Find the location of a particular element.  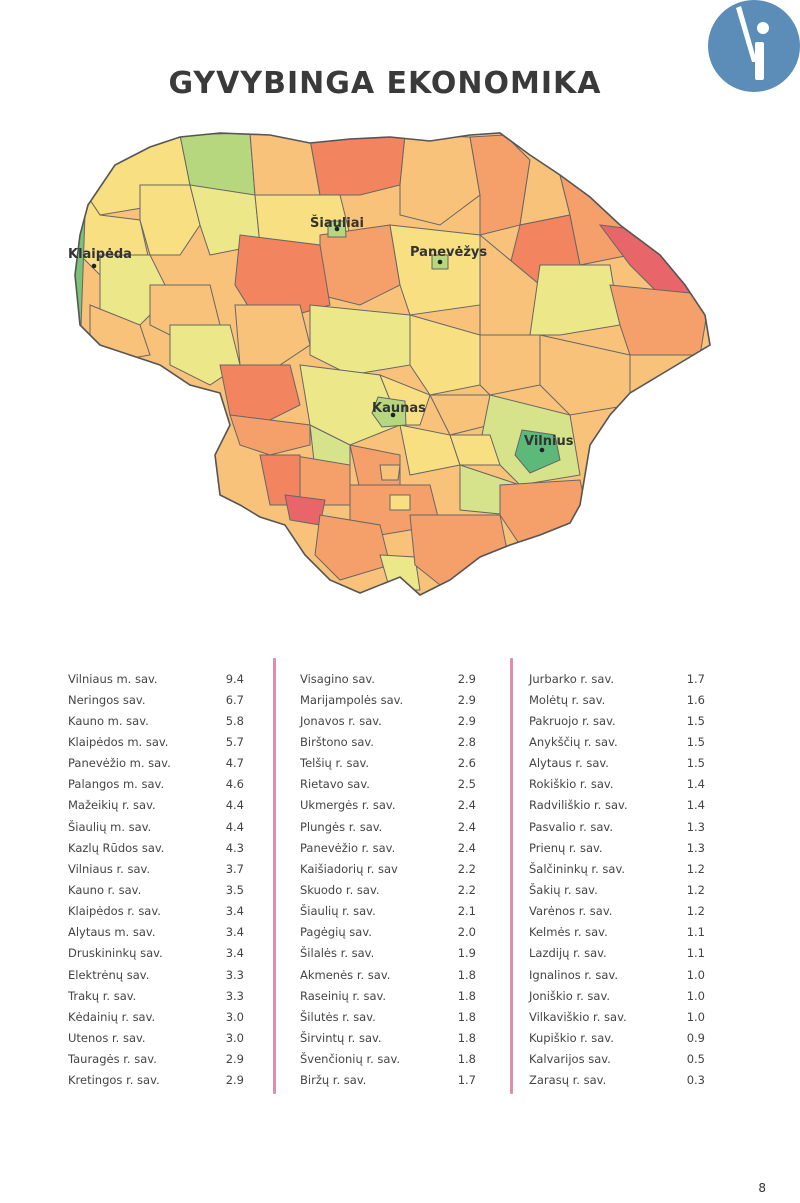

municipality-value: 4.3 is located at coordinates (234, 847).